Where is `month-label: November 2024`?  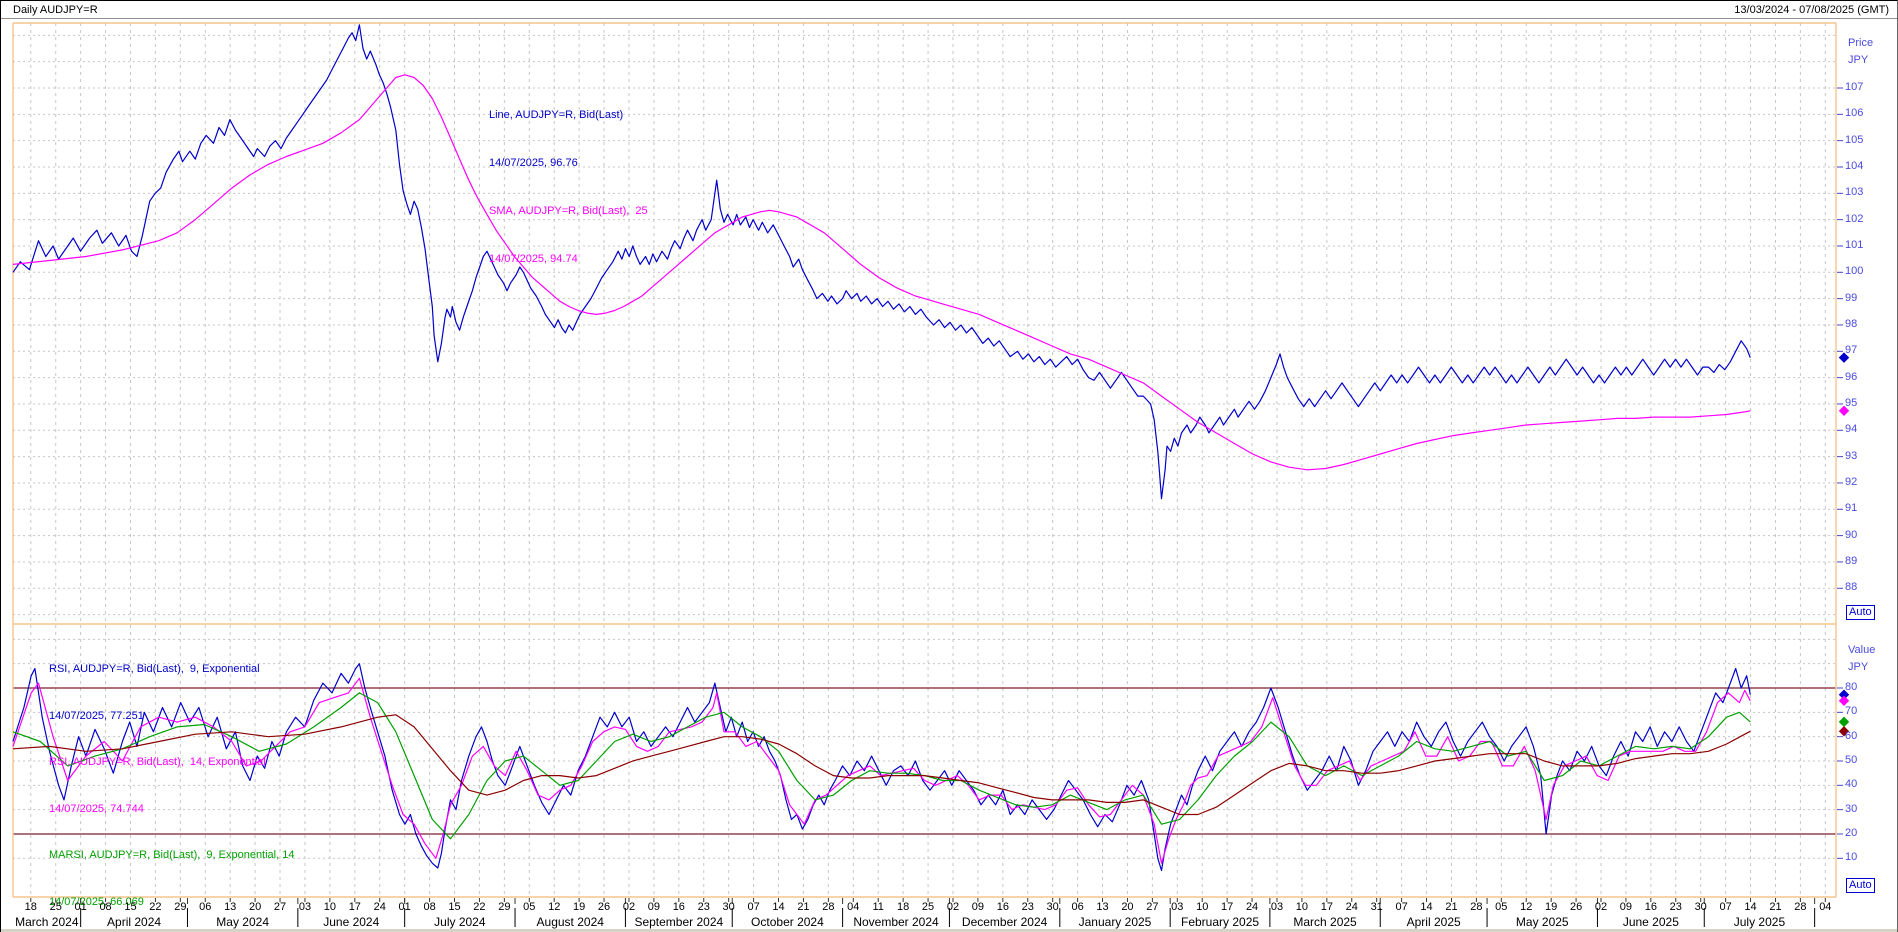 month-label: November 2024 is located at coordinates (896, 922).